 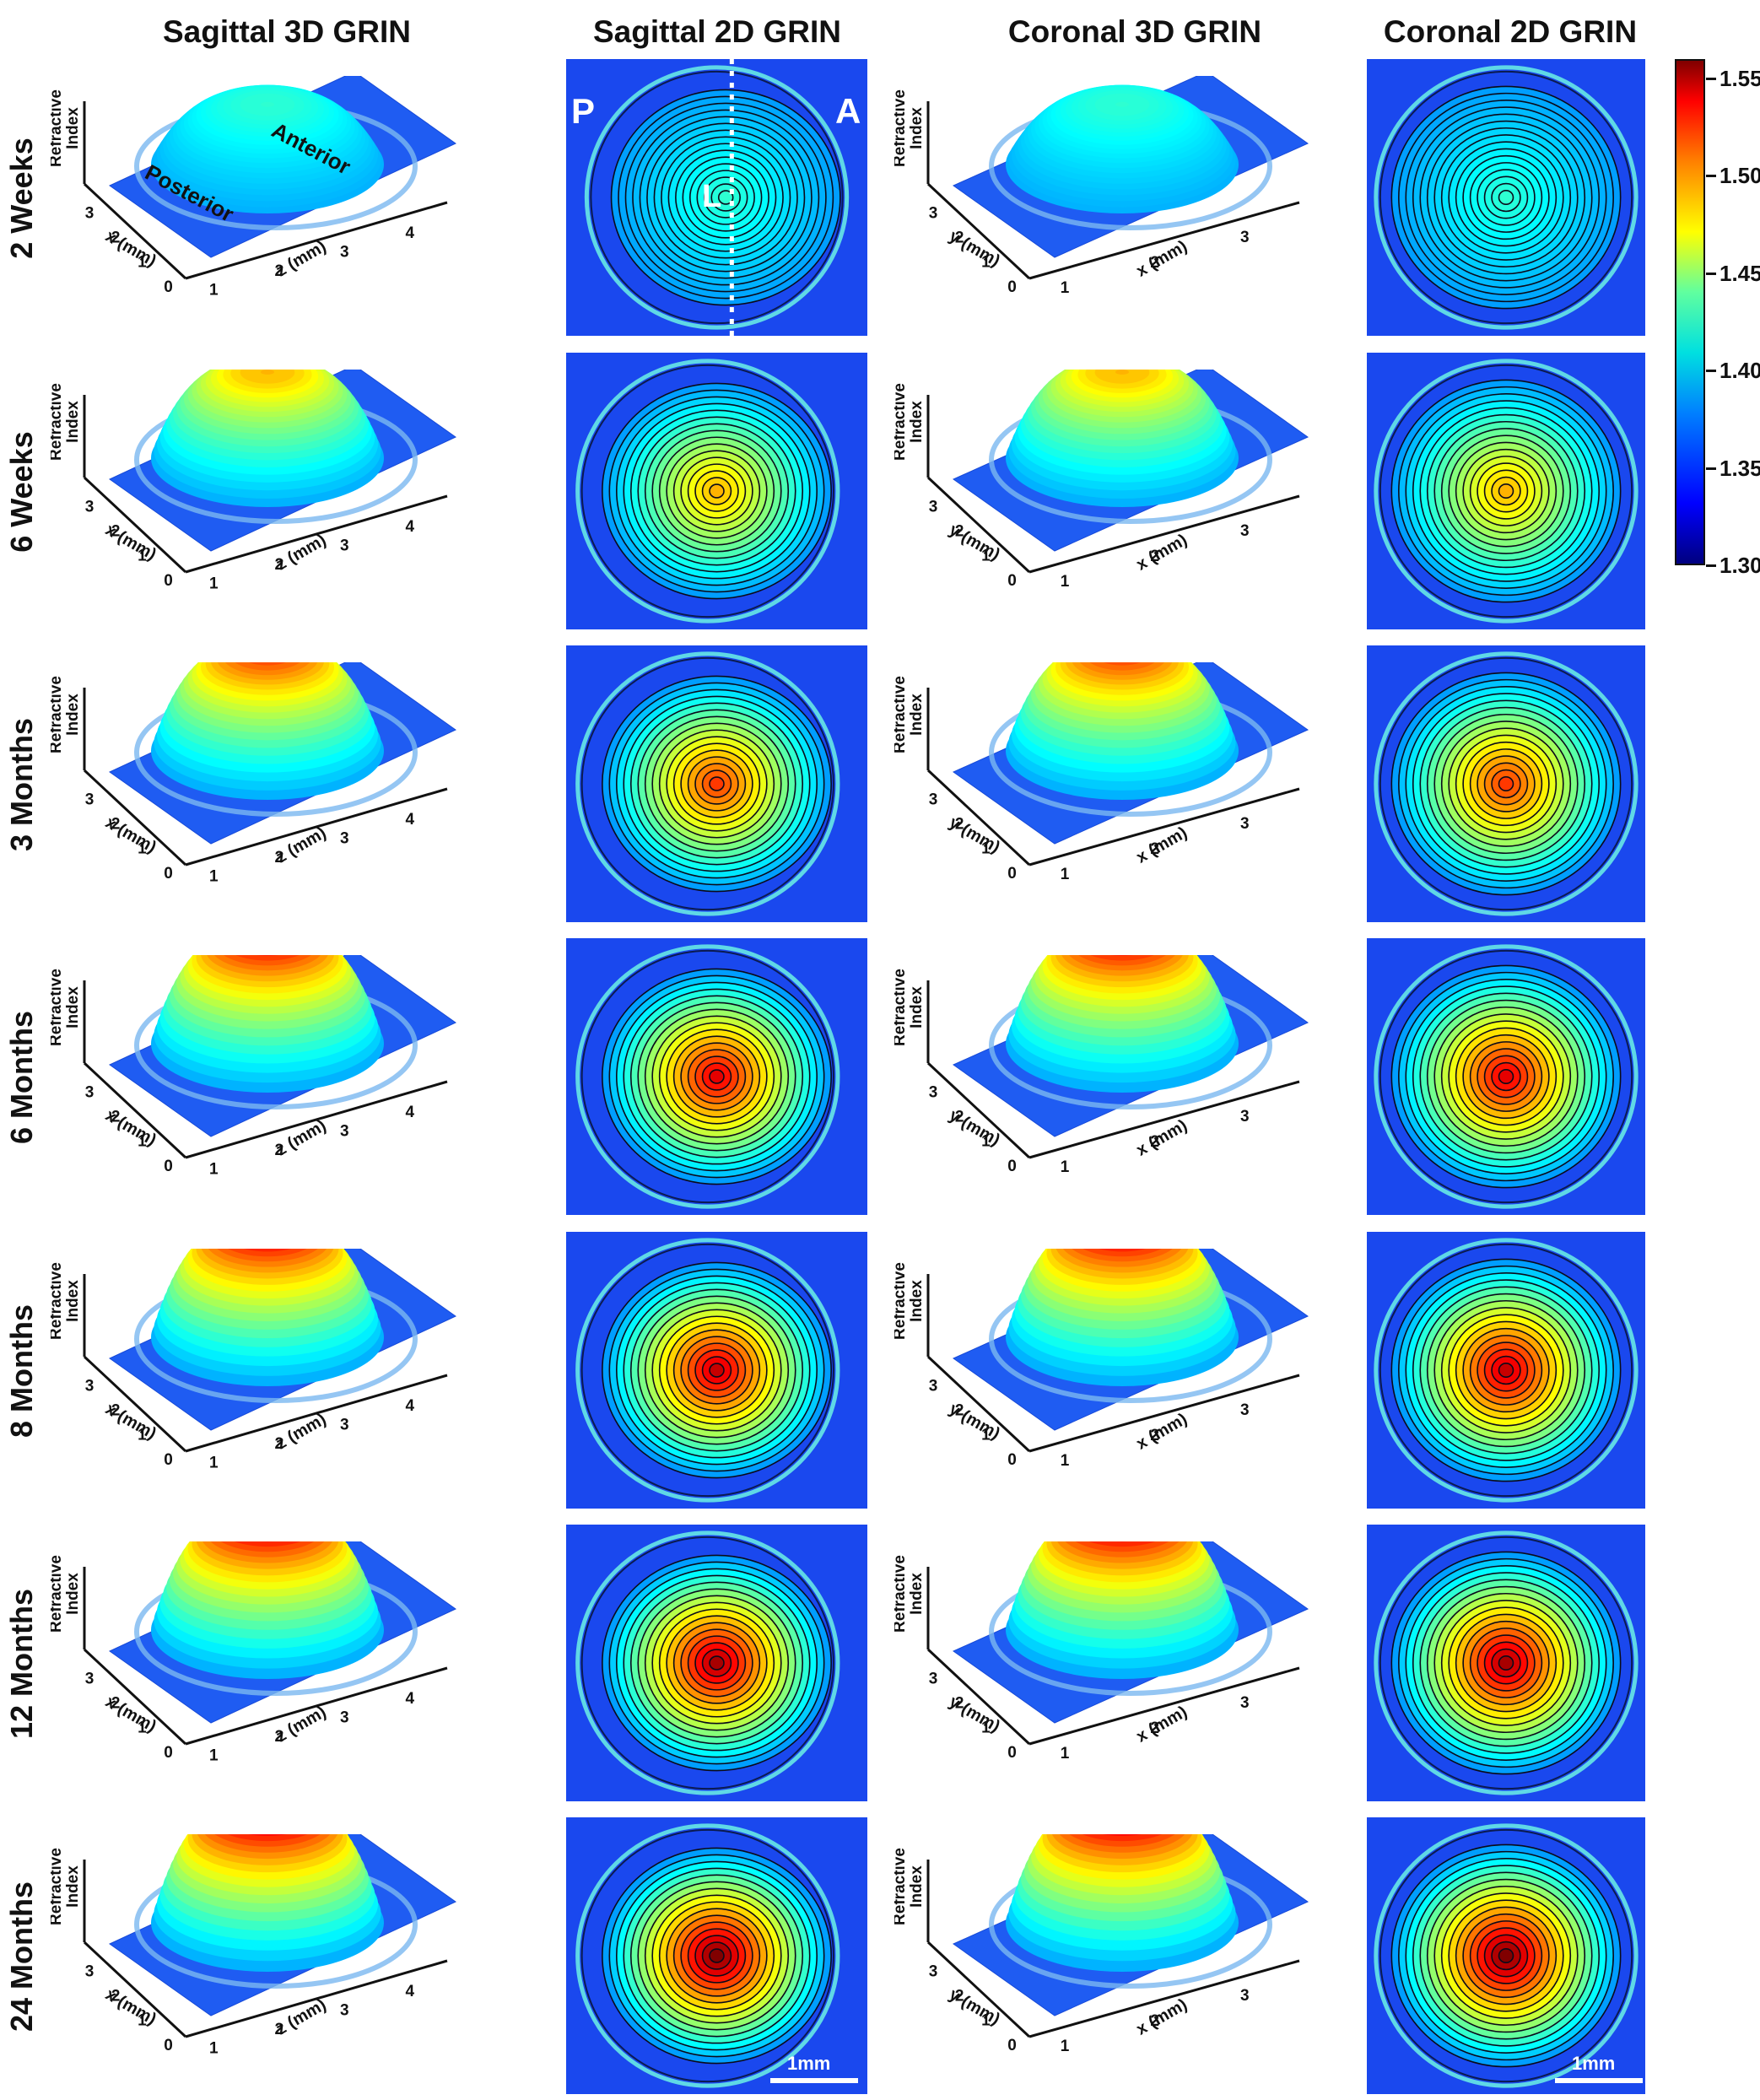 I want to click on row-label-text: 24 Months, so click(x=21, y=1957).